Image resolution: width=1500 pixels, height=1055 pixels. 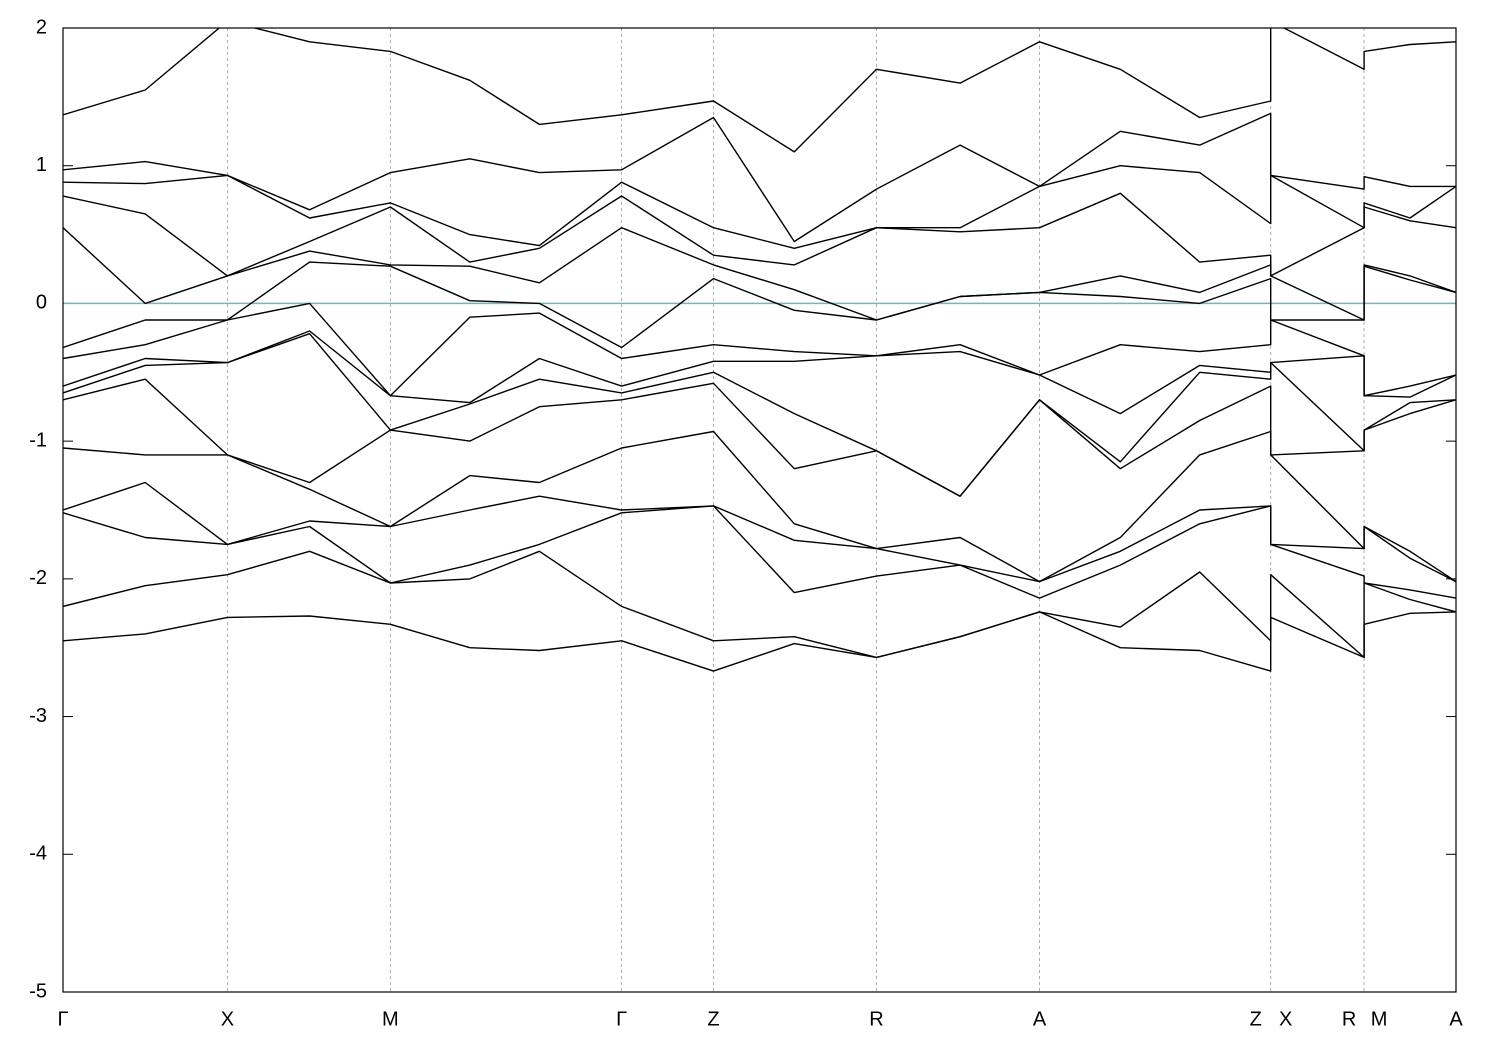 I want to click on y-tick-label: -3, so click(x=38, y=716).